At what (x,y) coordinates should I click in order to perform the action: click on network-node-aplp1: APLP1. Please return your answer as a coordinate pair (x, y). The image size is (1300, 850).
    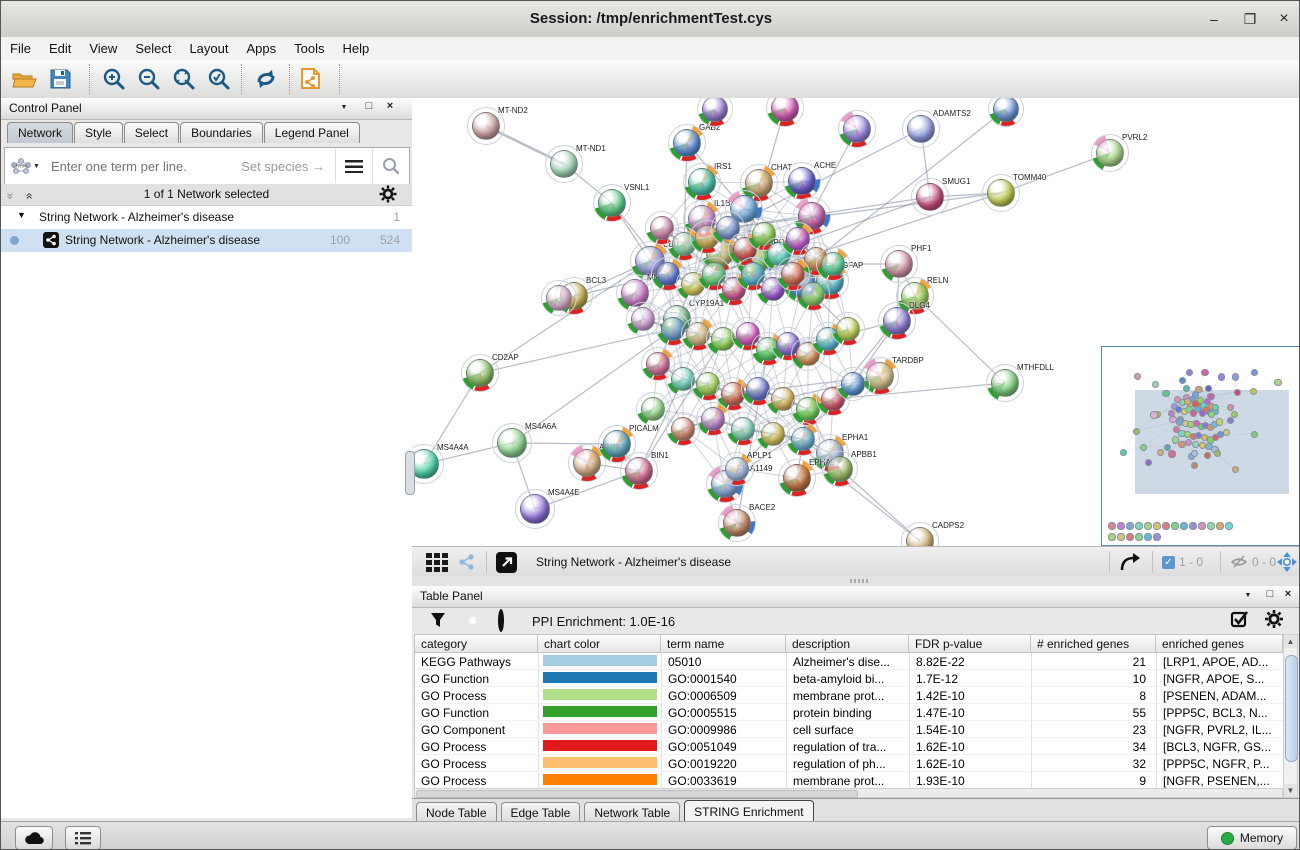
    Looking at the image, I should click on (746, 468).